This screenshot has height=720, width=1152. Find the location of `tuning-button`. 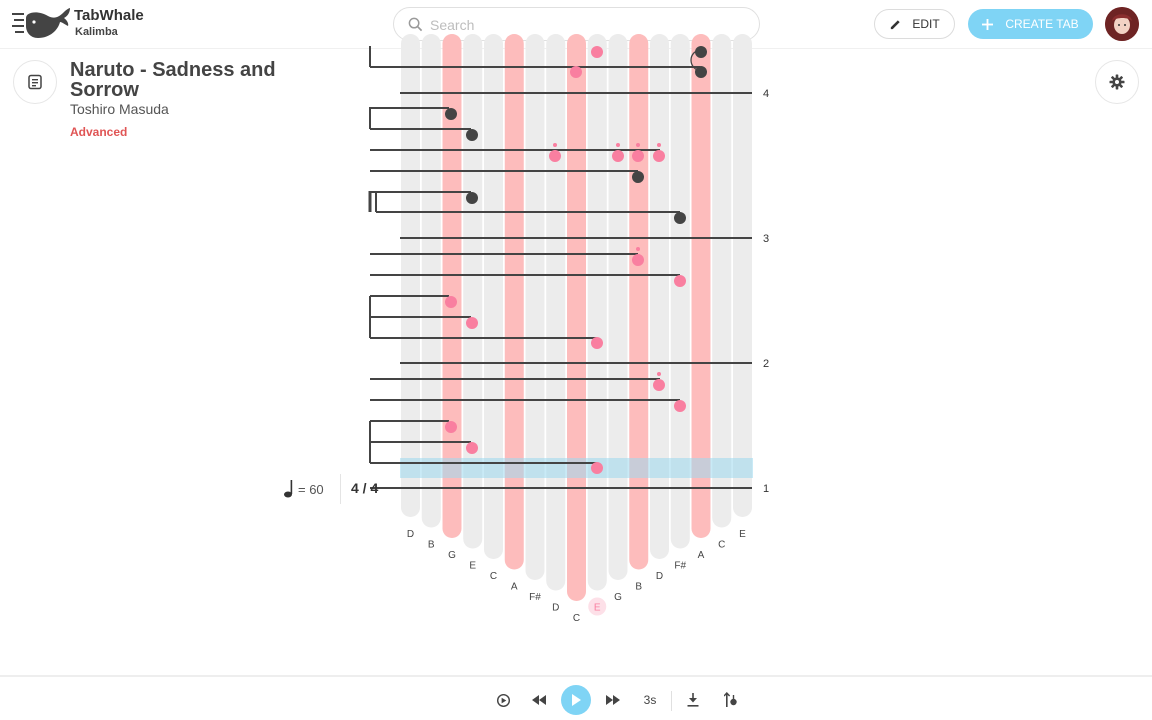

tuning-button is located at coordinates (731, 700).